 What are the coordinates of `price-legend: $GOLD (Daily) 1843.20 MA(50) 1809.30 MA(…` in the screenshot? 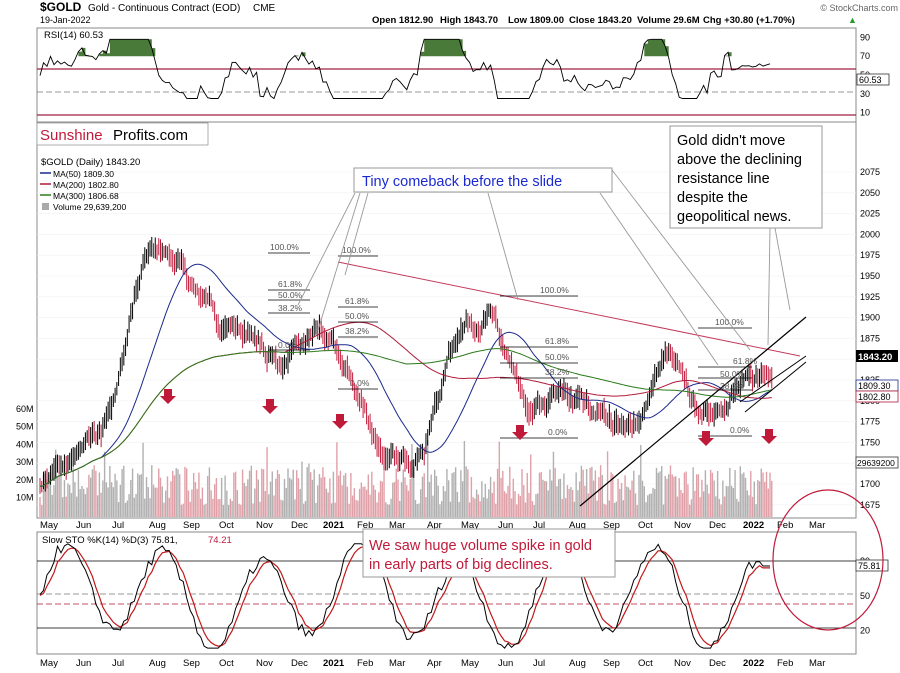 It's located at (90, 184).